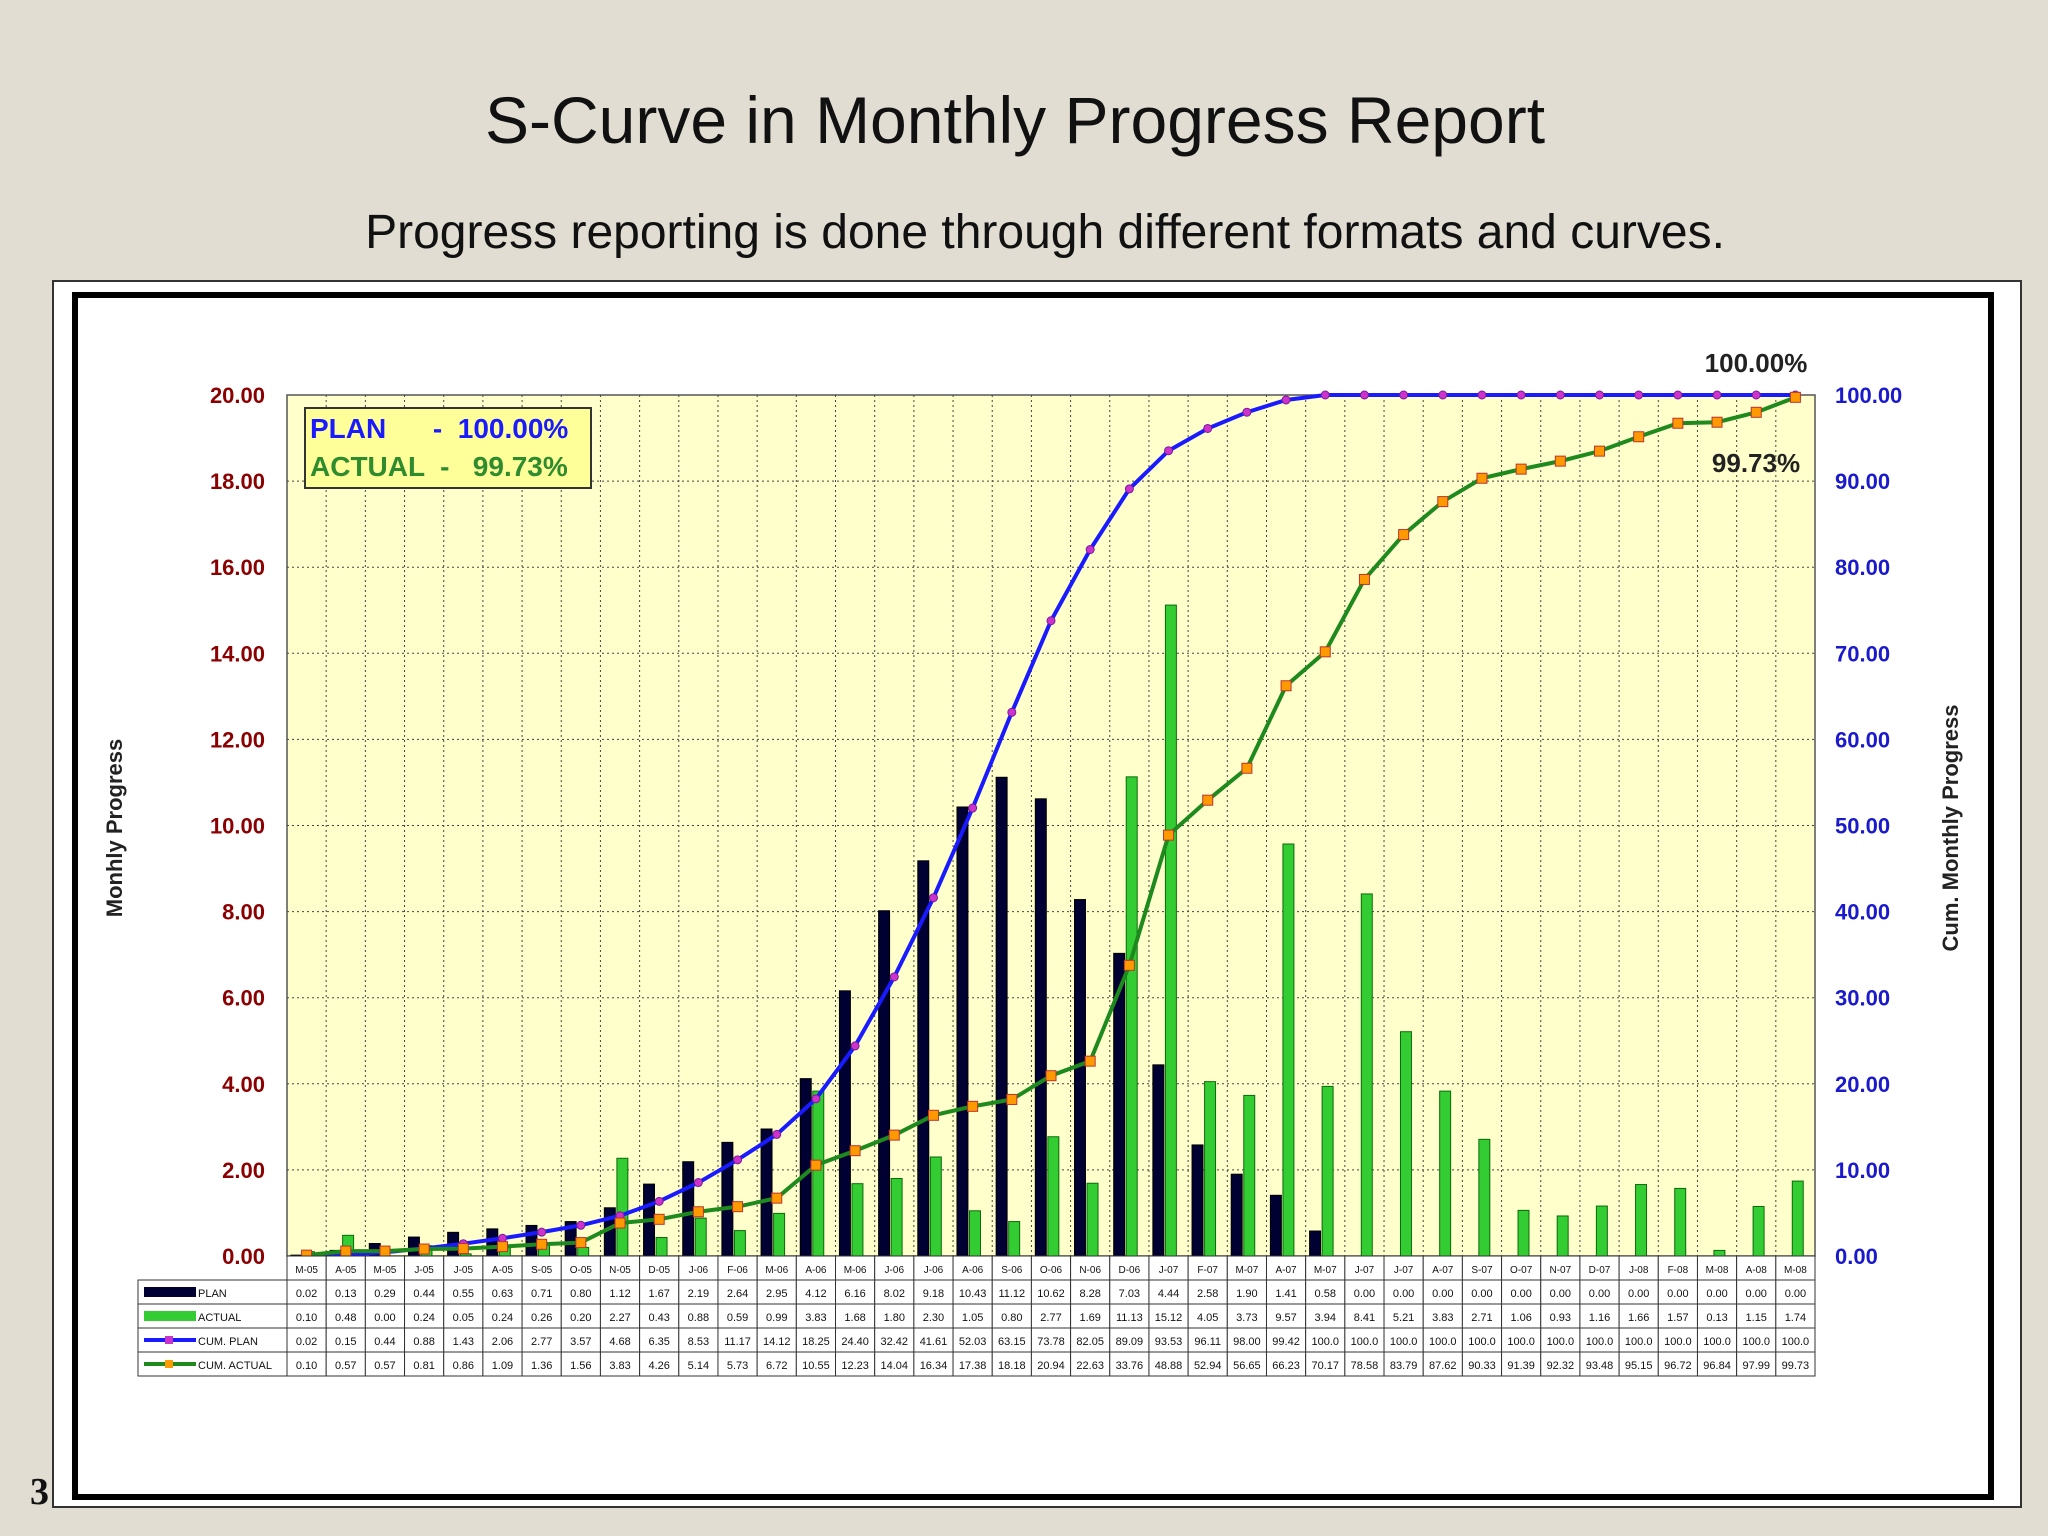 This screenshot has width=2048, height=1536. I want to click on table-value: 0.63, so click(502, 1294).